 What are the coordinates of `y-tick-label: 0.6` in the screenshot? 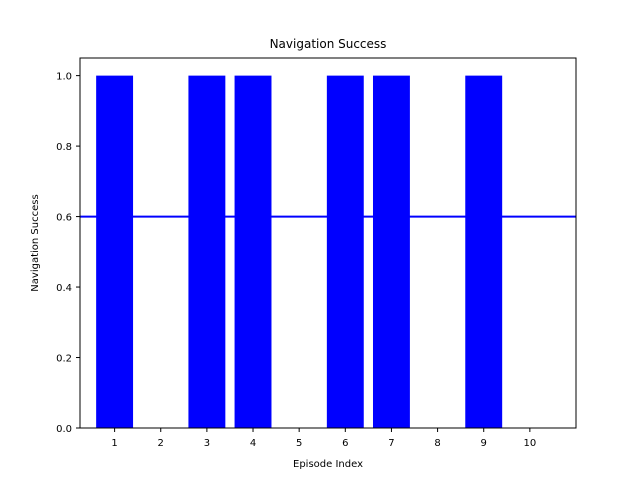 It's located at (64, 218).